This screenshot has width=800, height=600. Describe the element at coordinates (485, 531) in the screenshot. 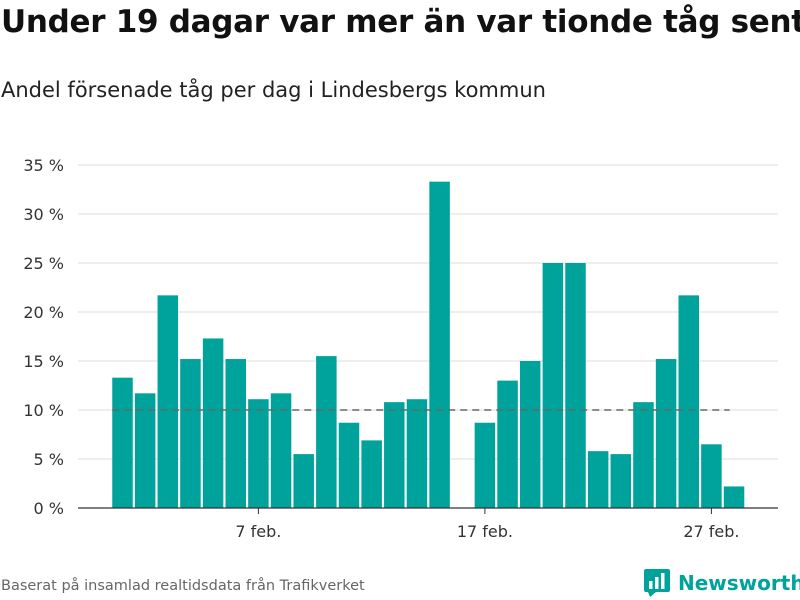

I see `x-tick-label: 17 feb.` at that location.